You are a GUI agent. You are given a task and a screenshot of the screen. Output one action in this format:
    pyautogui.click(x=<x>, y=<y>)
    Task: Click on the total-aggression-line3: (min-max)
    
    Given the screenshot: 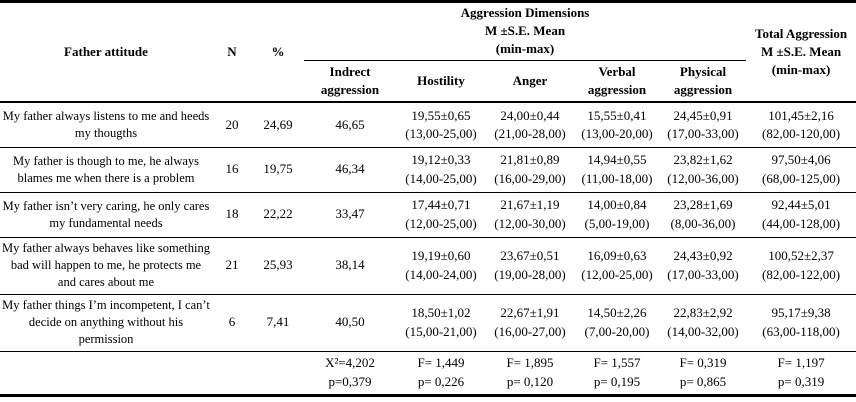 What is the action you would take?
    pyautogui.click(x=801, y=70)
    